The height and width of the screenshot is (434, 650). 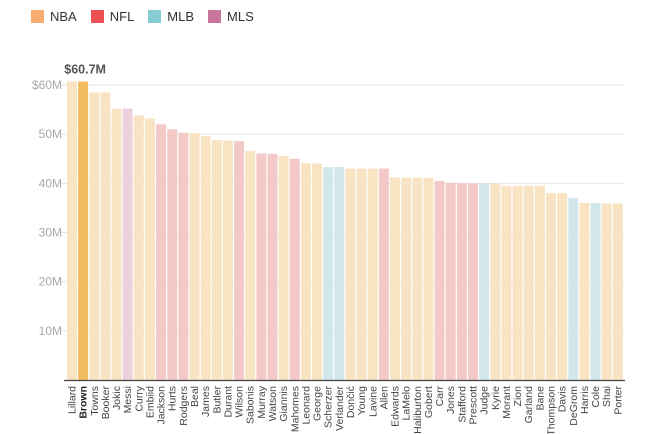 What do you see at coordinates (406, 278) in the screenshot?
I see `bar-lamelo` at bounding box center [406, 278].